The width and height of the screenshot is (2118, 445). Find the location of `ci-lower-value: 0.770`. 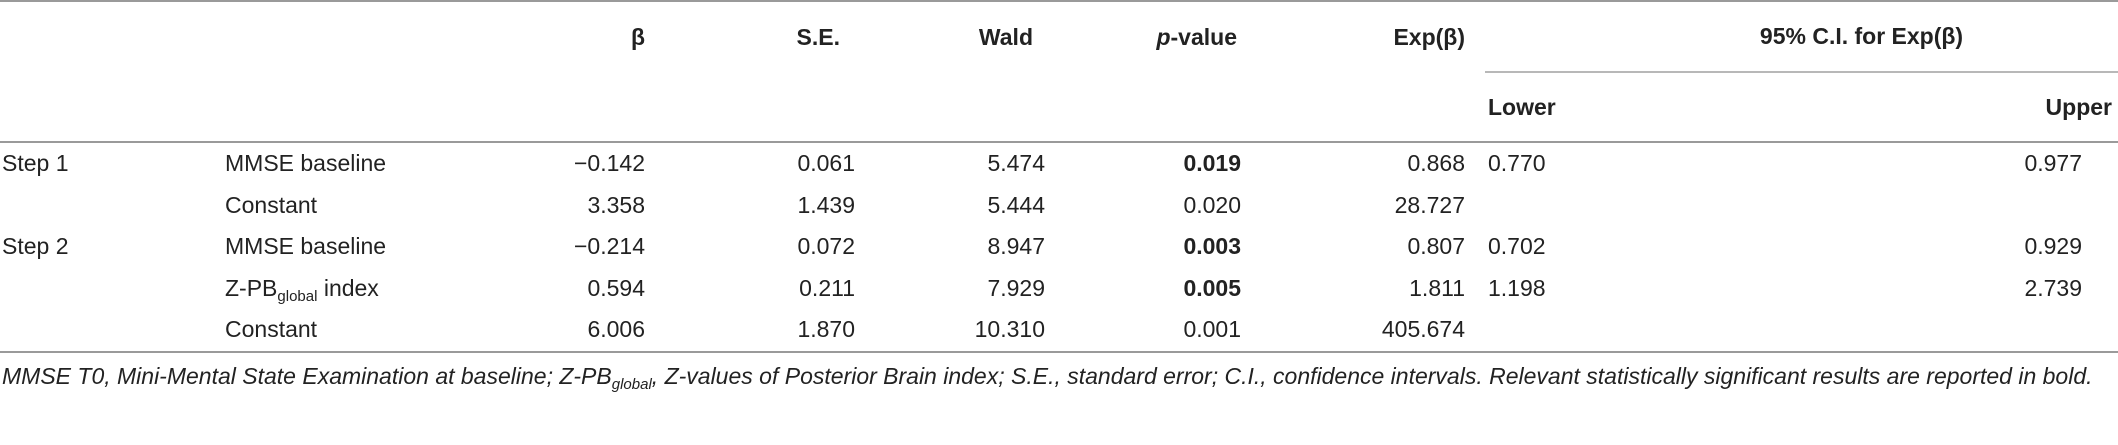

ci-lower-value: 0.770 is located at coordinates (1517, 163).